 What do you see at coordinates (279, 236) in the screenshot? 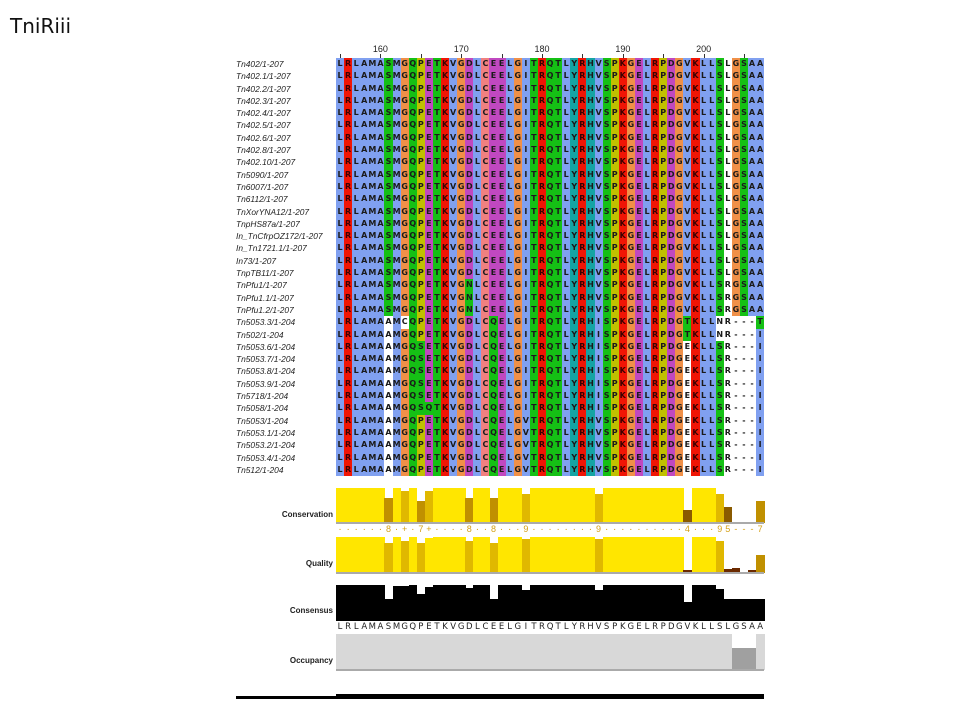
I see `sequence-name: In_TnCfrpOZ172/1-207` at bounding box center [279, 236].